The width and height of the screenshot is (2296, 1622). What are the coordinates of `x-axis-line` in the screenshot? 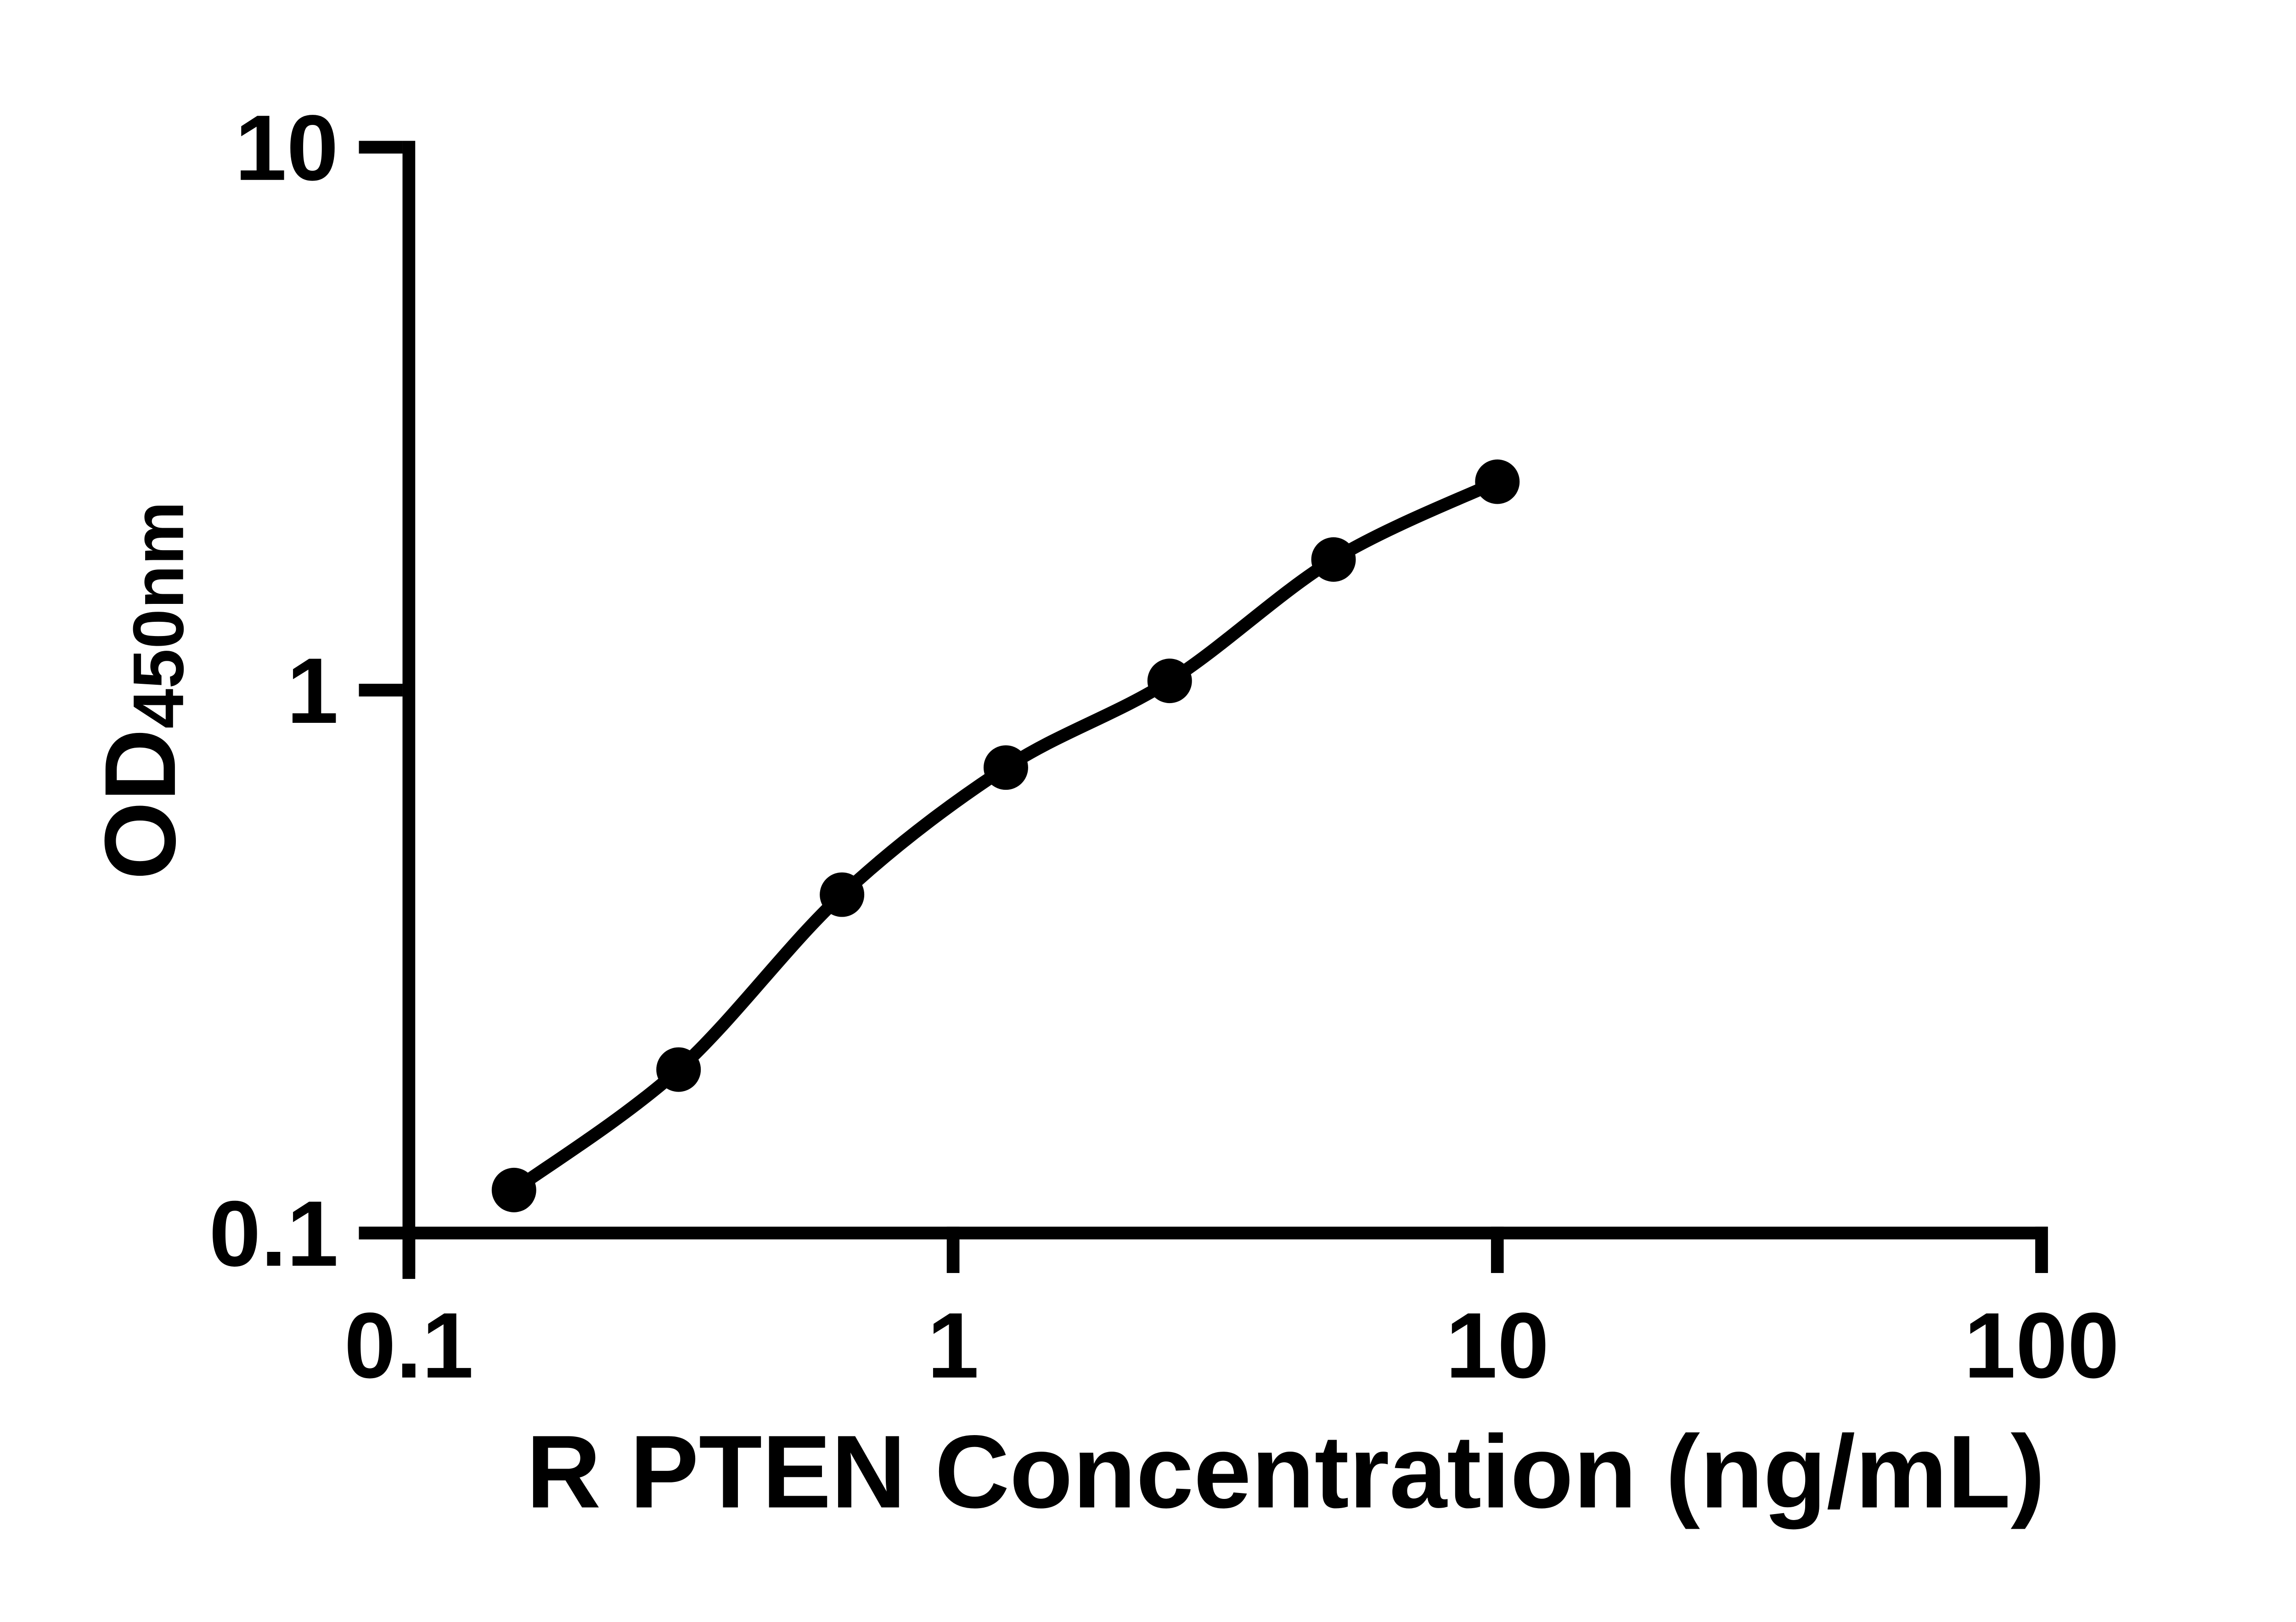 It's located at (1203, 1233).